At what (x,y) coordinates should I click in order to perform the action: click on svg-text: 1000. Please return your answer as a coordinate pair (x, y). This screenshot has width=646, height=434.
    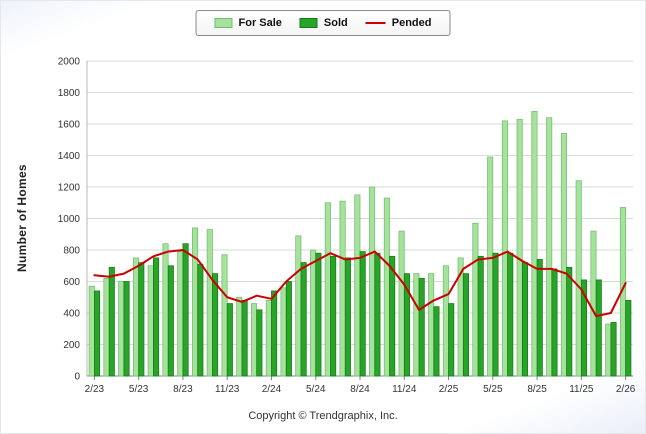
    Looking at the image, I should click on (69, 219).